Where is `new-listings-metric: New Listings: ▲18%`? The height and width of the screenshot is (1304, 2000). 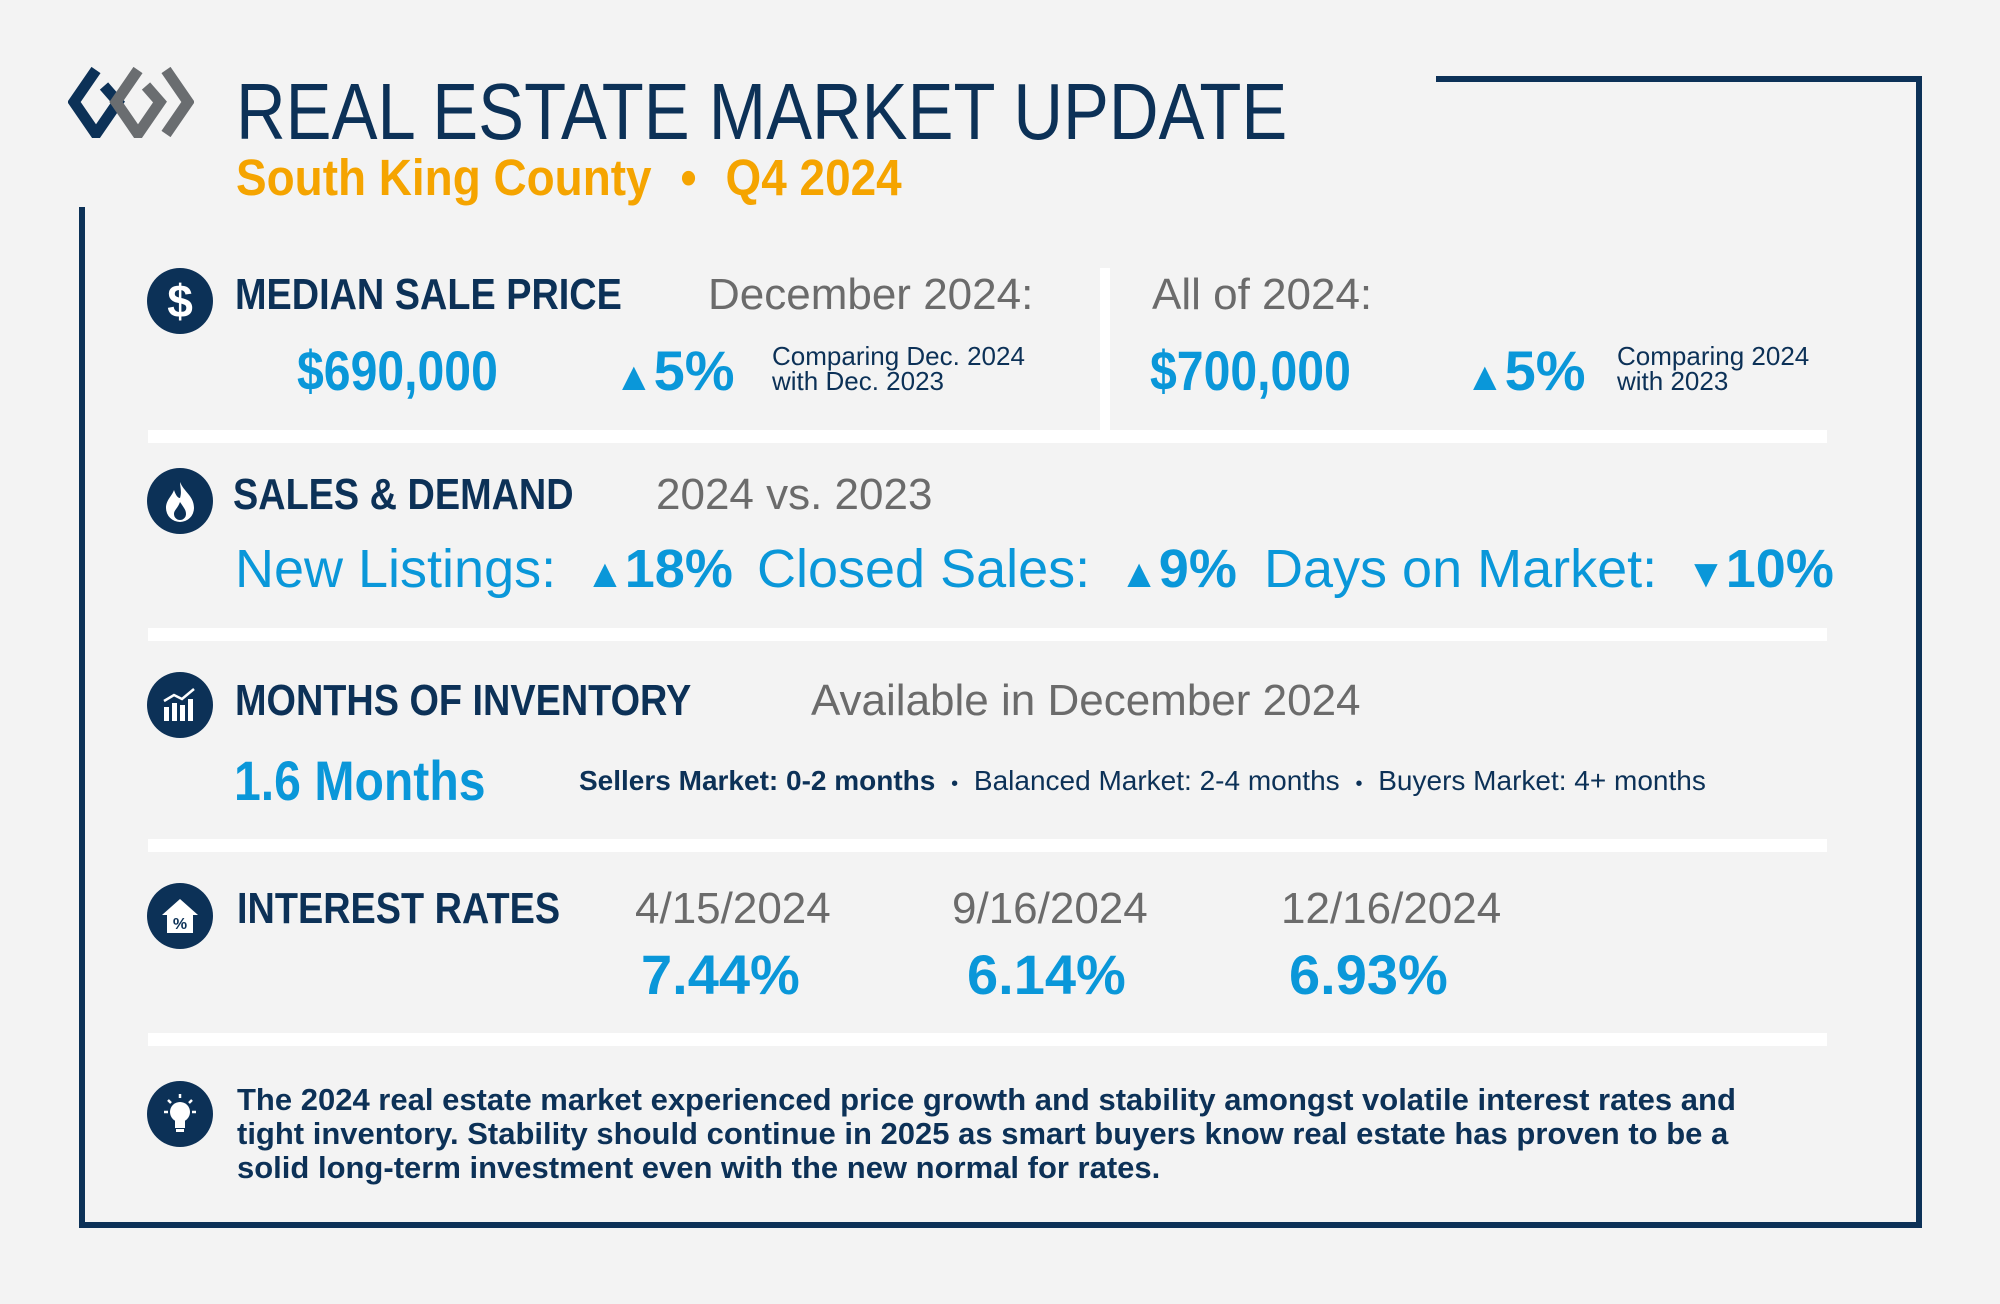 new-listings-metric: New Listings: ▲18% is located at coordinates (484, 569).